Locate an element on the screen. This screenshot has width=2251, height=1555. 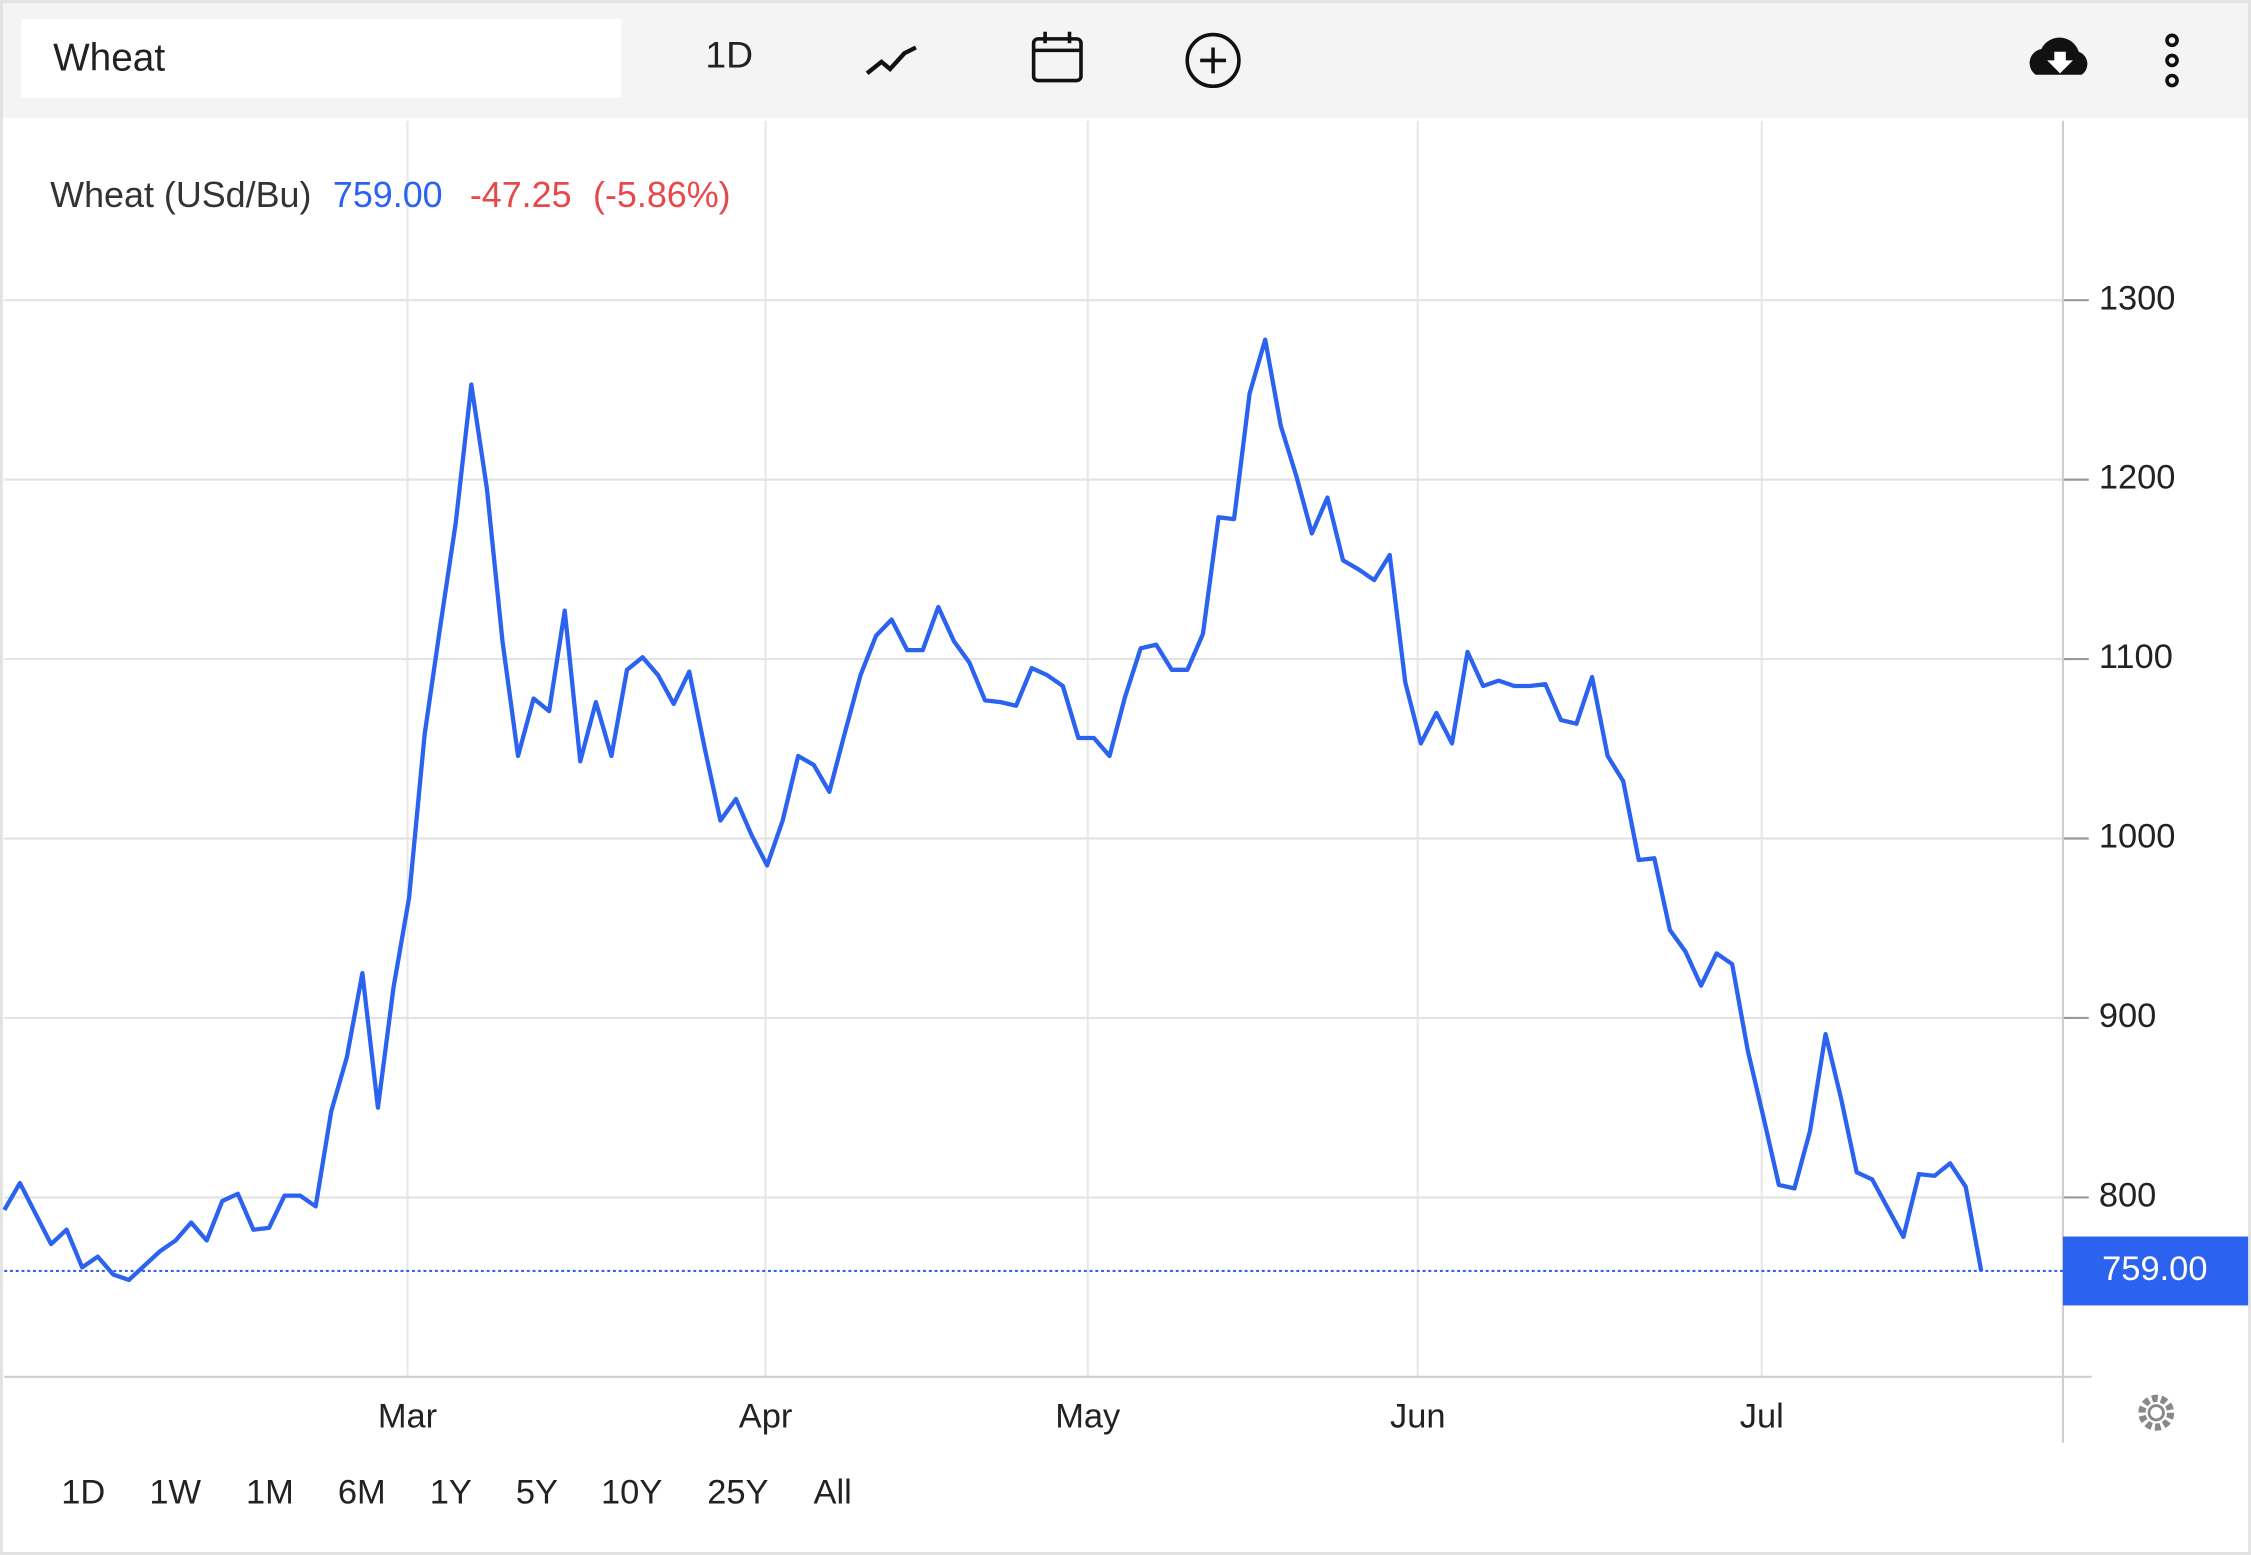
range-button: 1D is located at coordinates (83, 1493).